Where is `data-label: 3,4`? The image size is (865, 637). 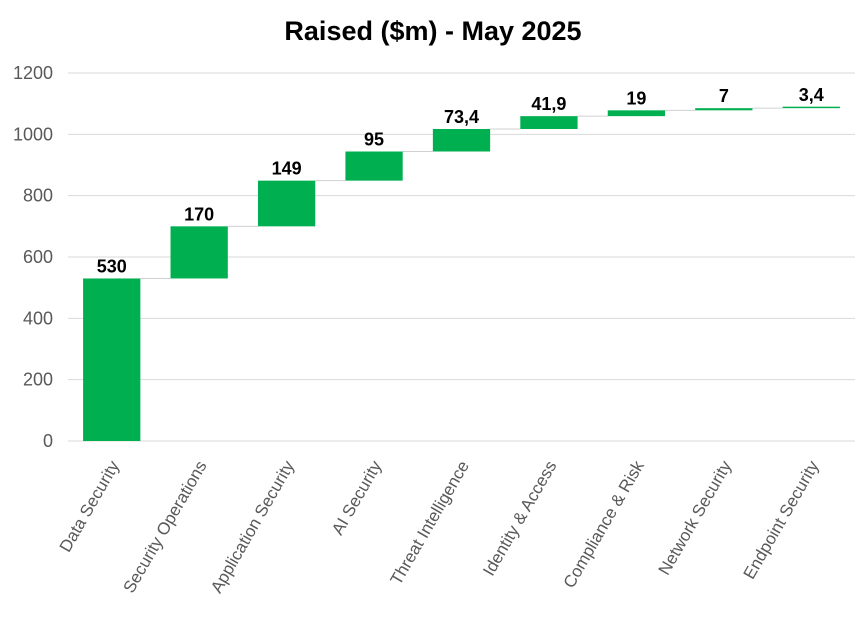 data-label: 3,4 is located at coordinates (811, 95).